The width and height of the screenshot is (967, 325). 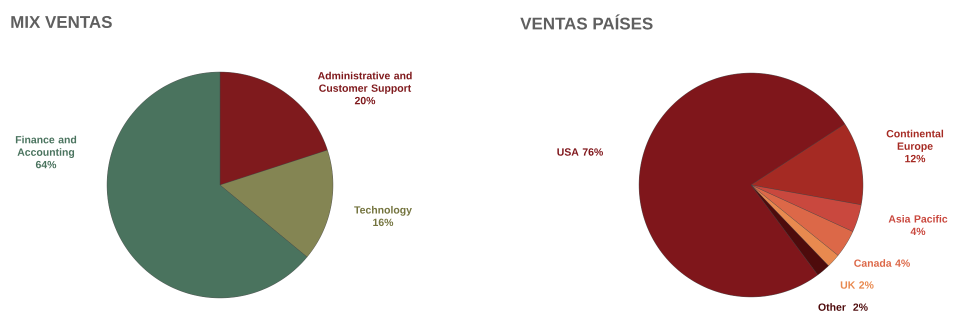 What do you see at coordinates (365, 100) in the screenshot?
I see `data-label: 20%` at bounding box center [365, 100].